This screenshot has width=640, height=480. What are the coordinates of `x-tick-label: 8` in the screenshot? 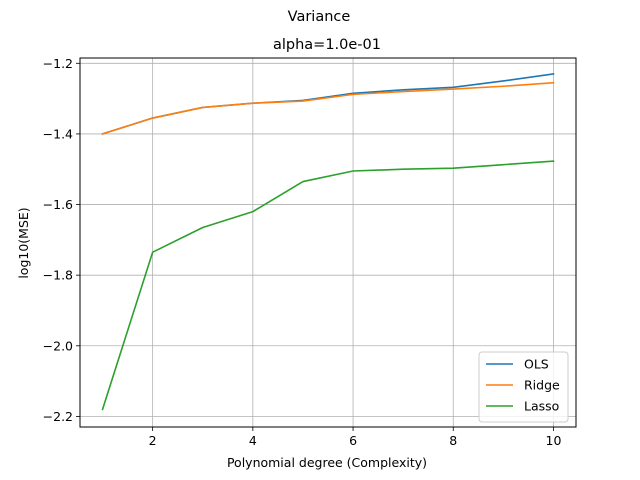 It's located at (453, 440).